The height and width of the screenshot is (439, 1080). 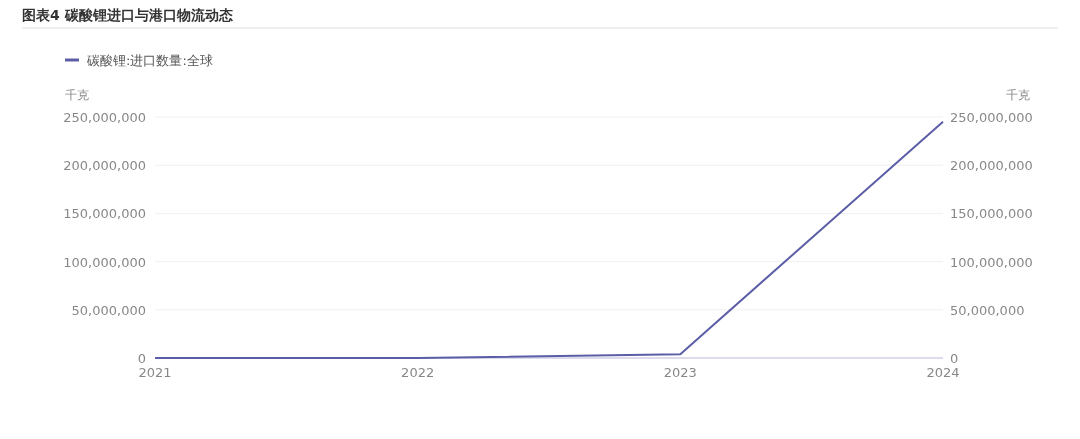 I want to click on y-tick-label: 200,000,000, so click(x=104, y=166).